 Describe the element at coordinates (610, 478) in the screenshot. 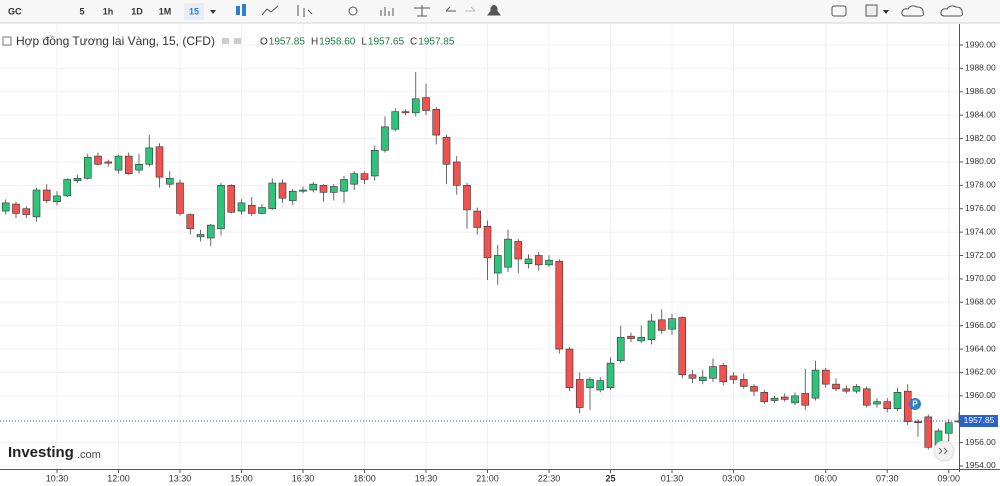

I see `x-tick-label: 25` at that location.